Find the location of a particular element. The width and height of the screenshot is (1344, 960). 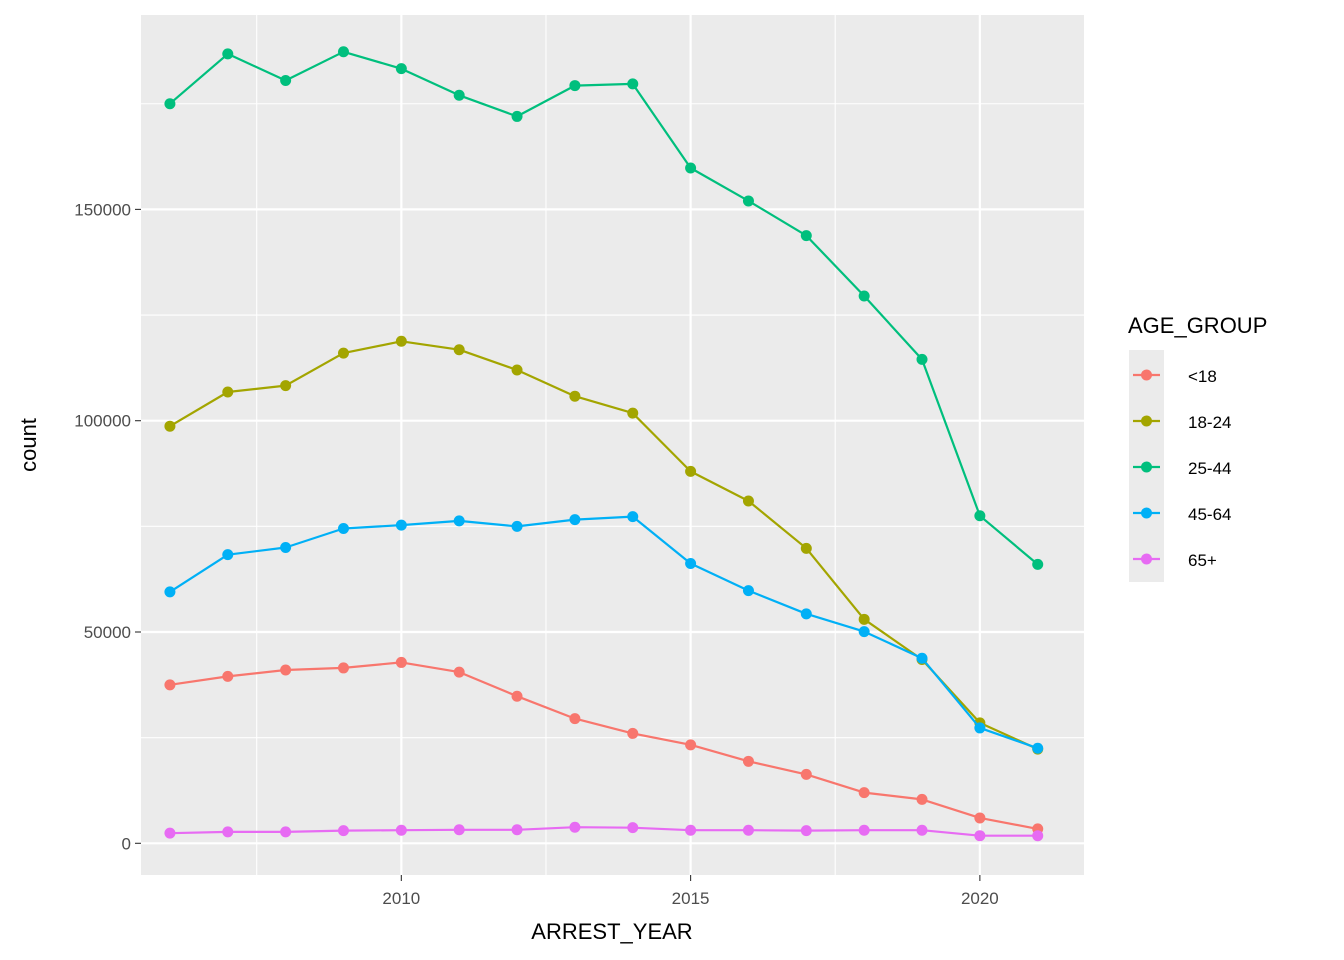

legend-item: 45-64 is located at coordinates (1182, 514).